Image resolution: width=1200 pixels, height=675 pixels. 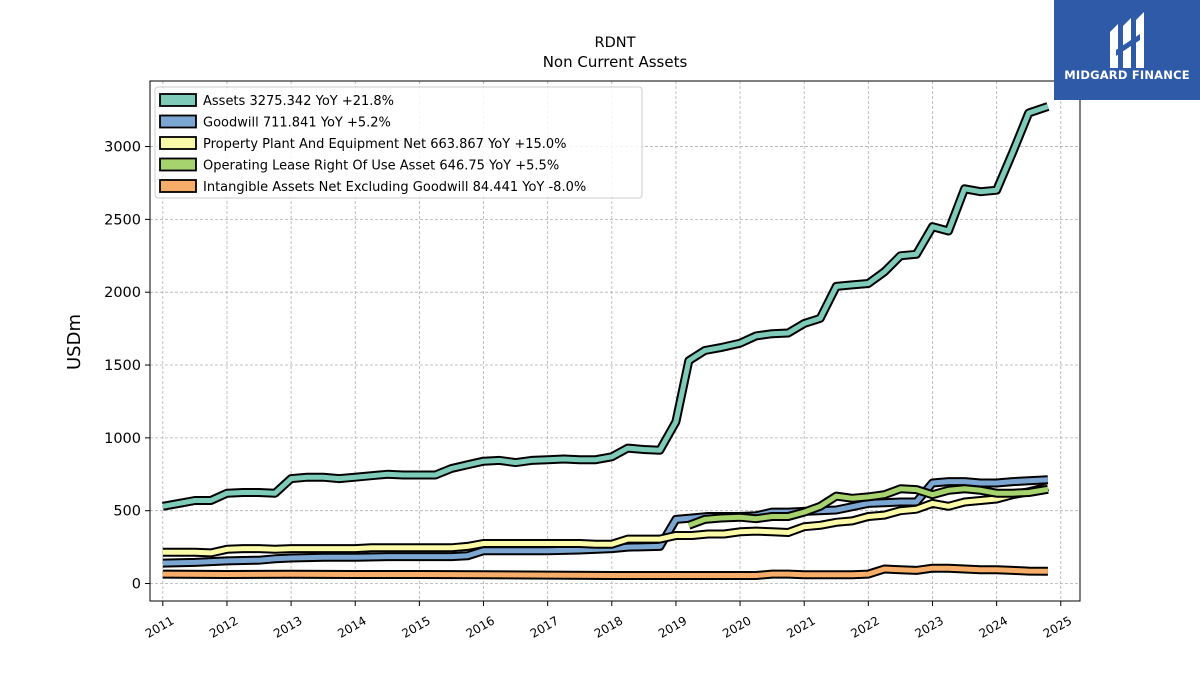 I want to click on x-tick-label: 2020, so click(x=736, y=626).